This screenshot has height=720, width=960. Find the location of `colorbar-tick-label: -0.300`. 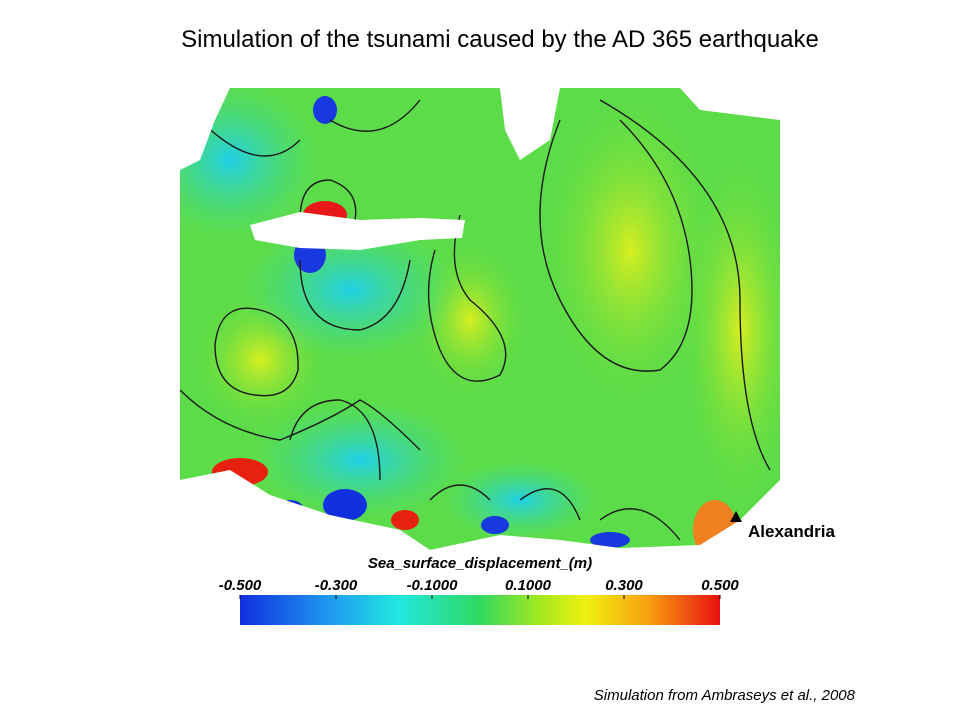

colorbar-tick-label: -0.300 is located at coordinates (336, 585).